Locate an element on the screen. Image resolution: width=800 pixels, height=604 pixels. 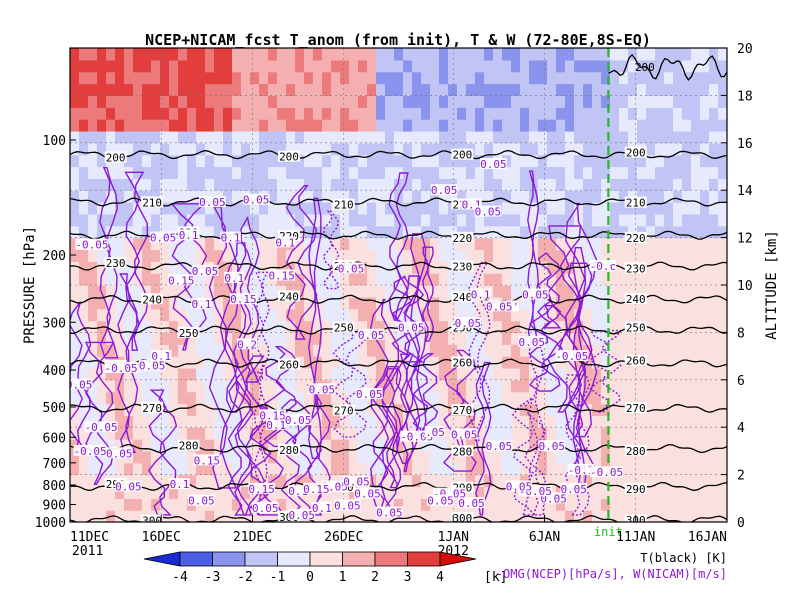
w-contour-label: -0.05 is located at coordinates (91, 245).